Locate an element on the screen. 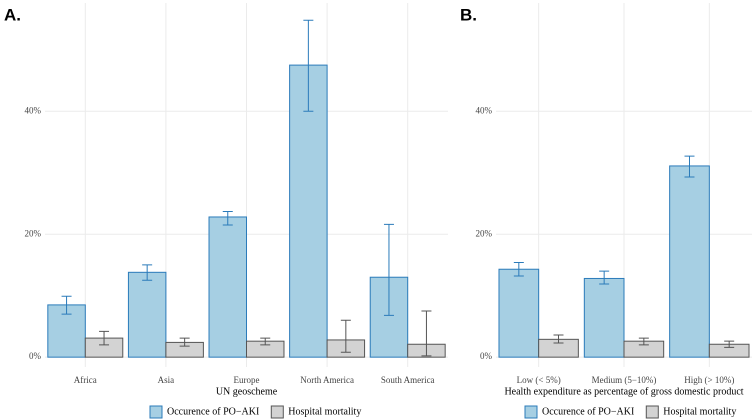 This screenshot has width=755, height=420. x-tick-label: North America is located at coordinates (327, 380).